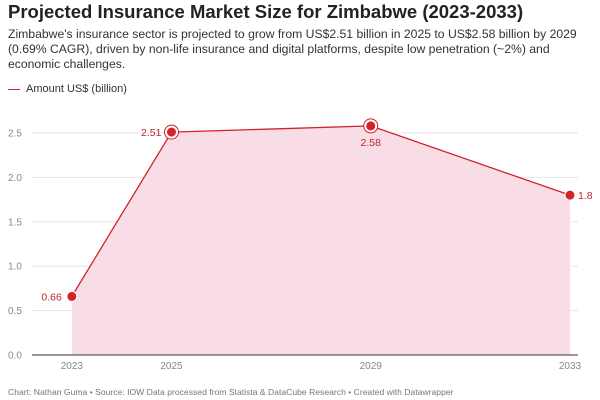  I want to click on data-label: 1.8, so click(585, 196).